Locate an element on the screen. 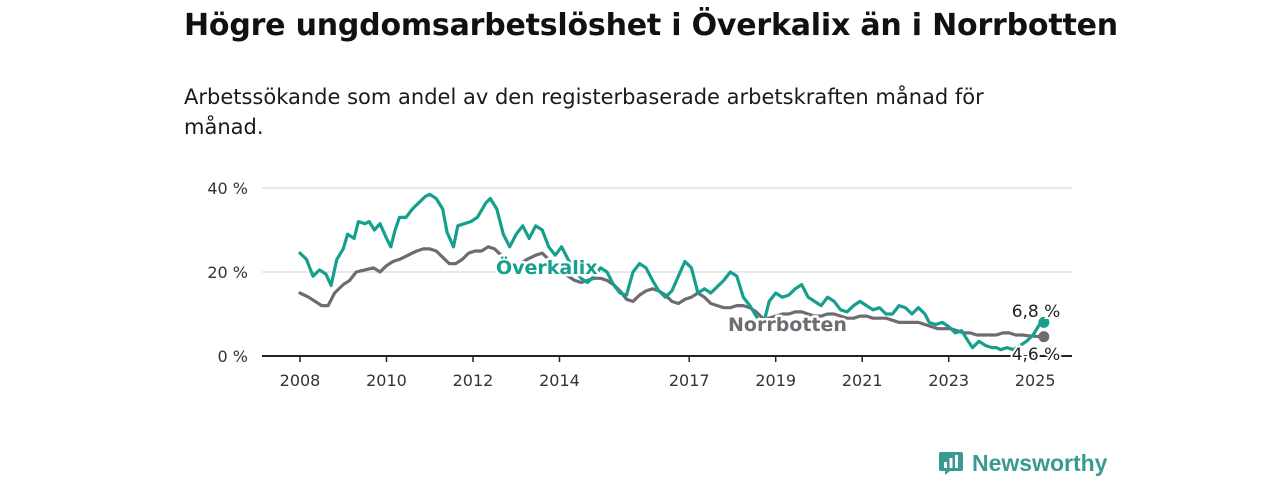 The image size is (1280, 480). x-tick-label: 2010 is located at coordinates (386, 380).